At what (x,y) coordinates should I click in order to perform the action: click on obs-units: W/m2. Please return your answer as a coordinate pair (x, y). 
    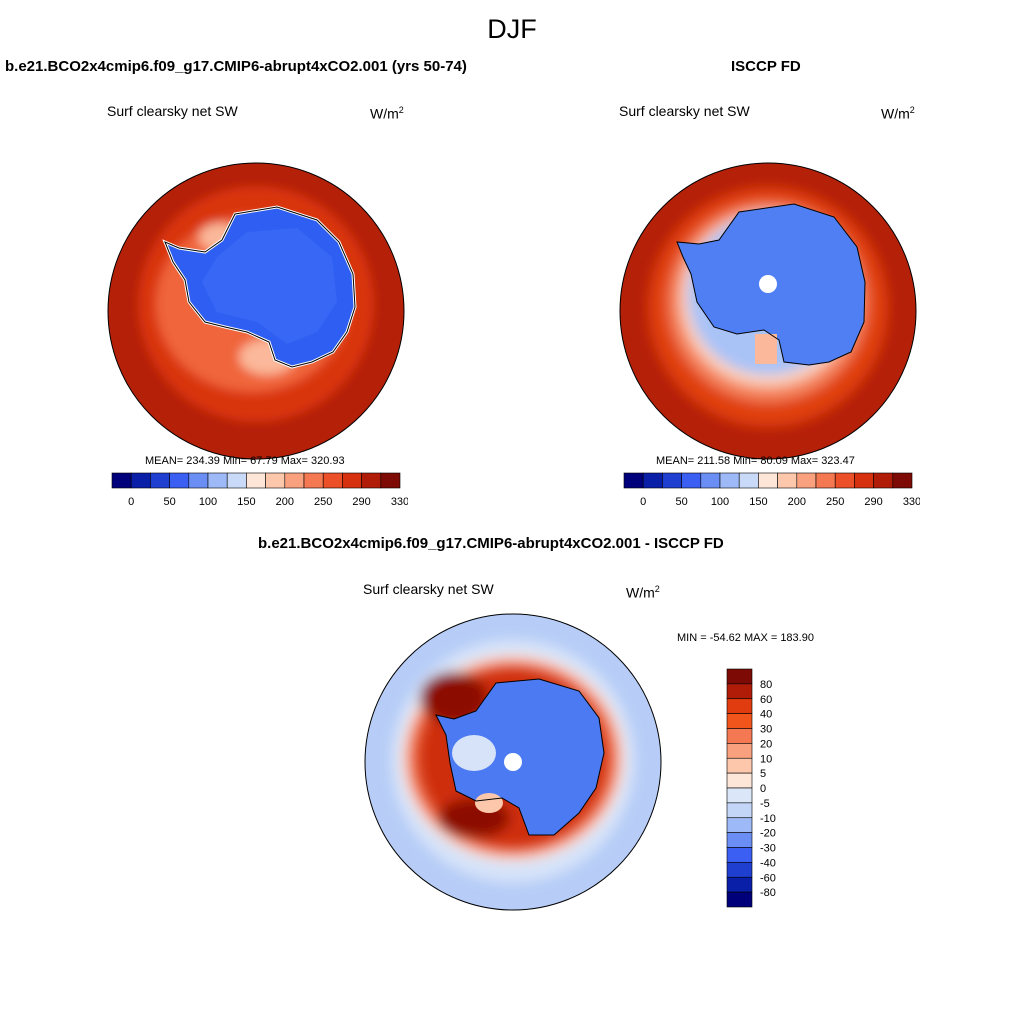
    Looking at the image, I should click on (898, 113).